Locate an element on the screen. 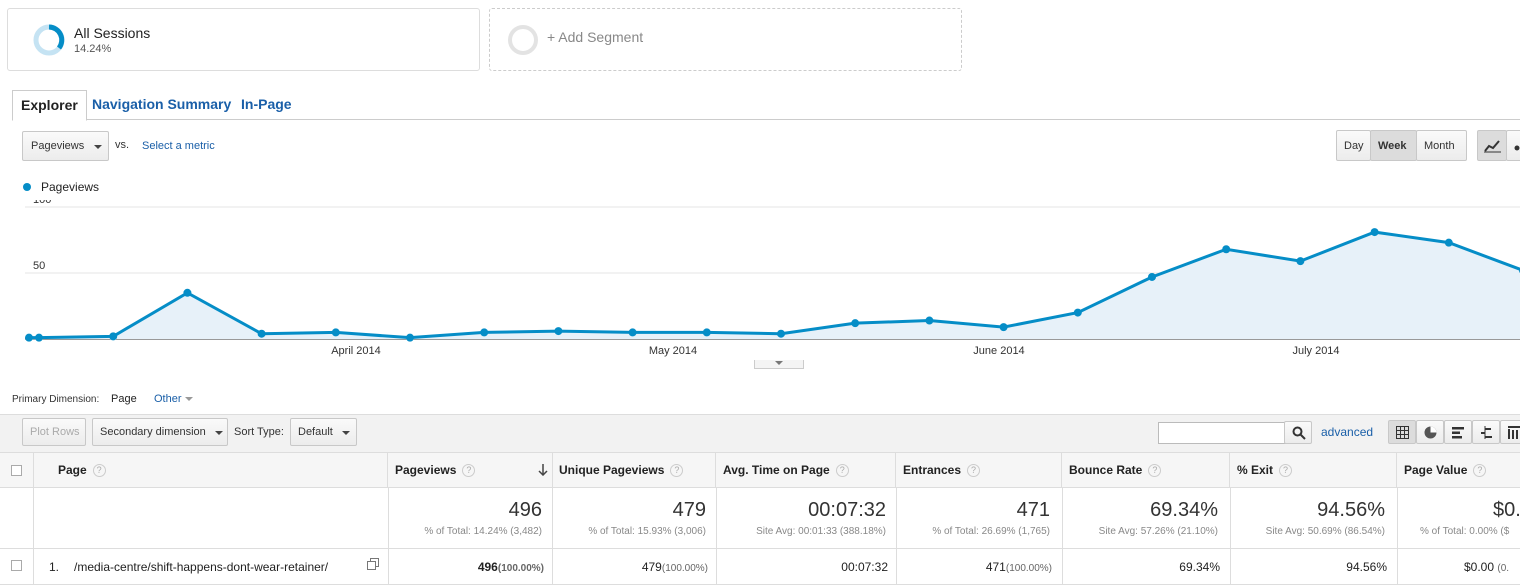 Image resolution: width=1520 pixels, height=587 pixels. total-exit: 94.56% is located at coordinates (1351, 510).